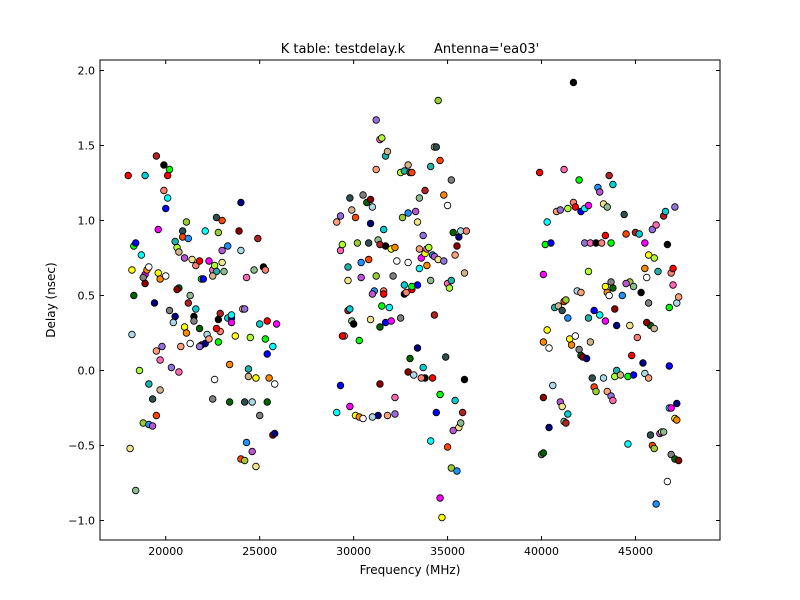  I want to click on chart-title: K table: testdelay.k Antenna='ea03', so click(410, 49).